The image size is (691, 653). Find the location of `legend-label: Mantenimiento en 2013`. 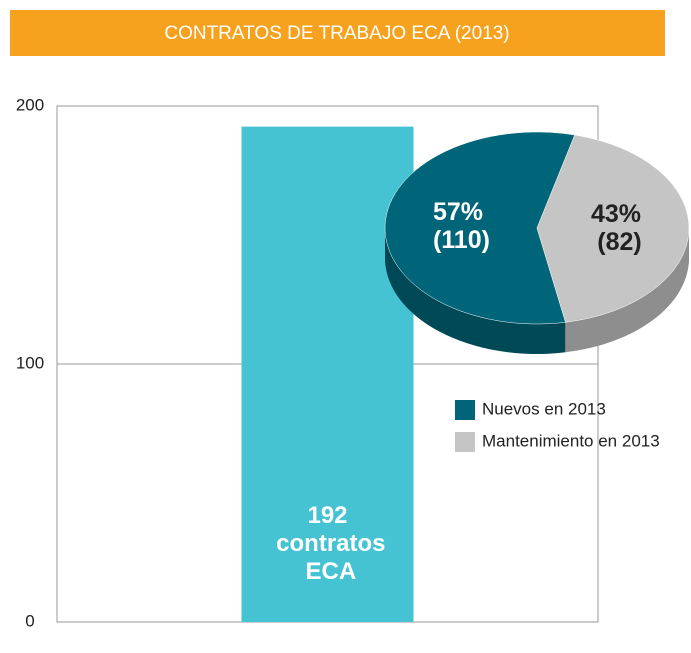

legend-label: Mantenimiento en 2013 is located at coordinates (571, 440).